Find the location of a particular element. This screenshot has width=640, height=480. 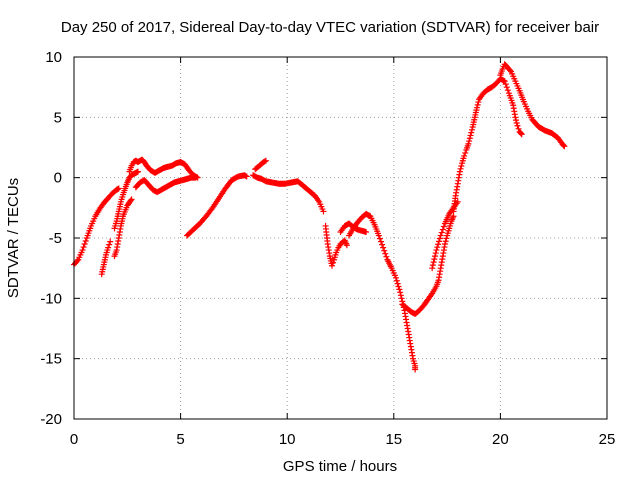

x-tick-label: 15 is located at coordinates (393, 439).